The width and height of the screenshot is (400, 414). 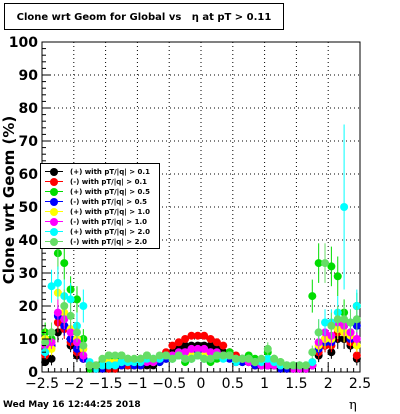 What do you see at coordinates (106, 384) in the screenshot?
I see `x-tick-label: −1.5` at bounding box center [106, 384].